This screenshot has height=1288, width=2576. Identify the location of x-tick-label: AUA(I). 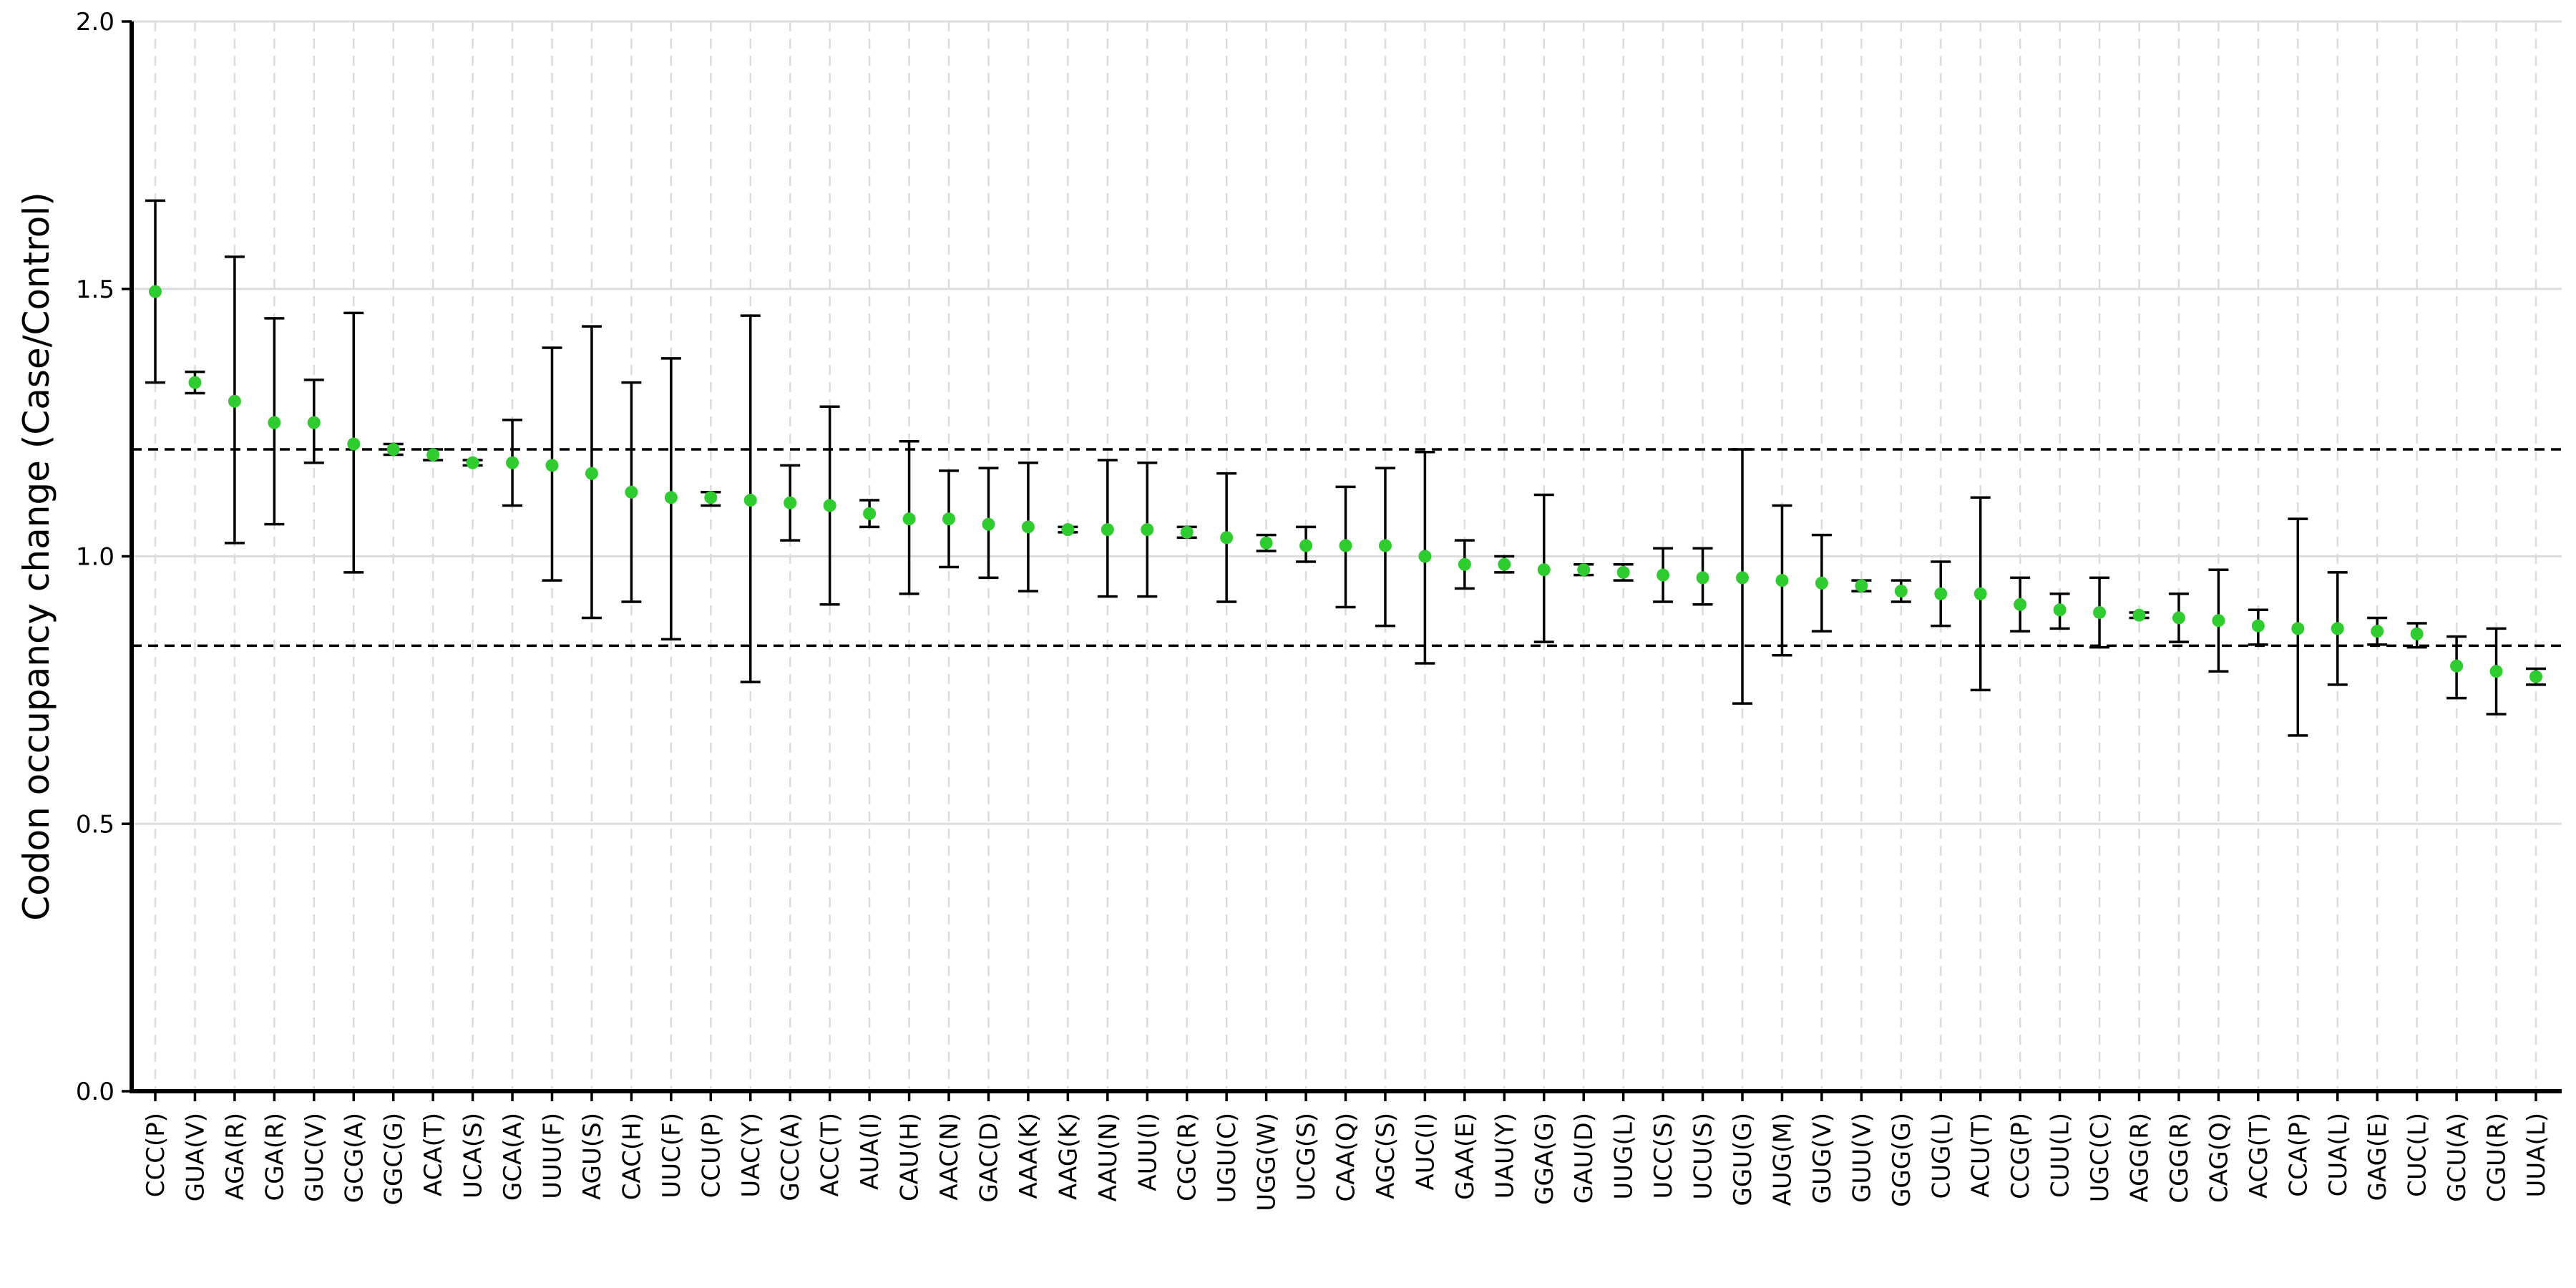
(870, 1151).